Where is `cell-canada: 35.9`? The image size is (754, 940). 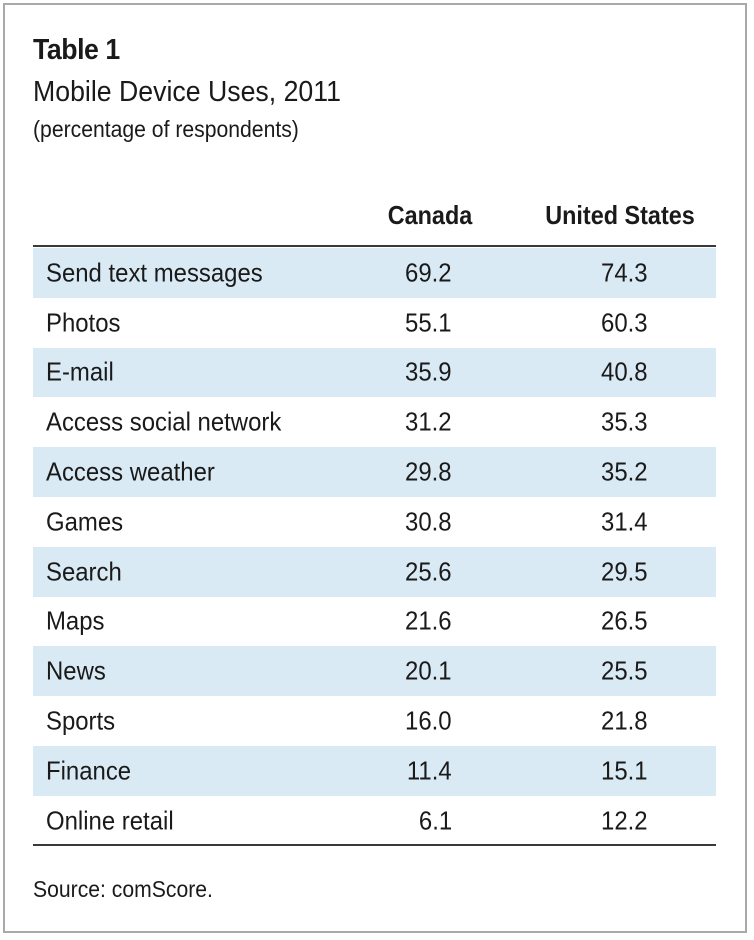 cell-canada: 35.9 is located at coordinates (428, 371).